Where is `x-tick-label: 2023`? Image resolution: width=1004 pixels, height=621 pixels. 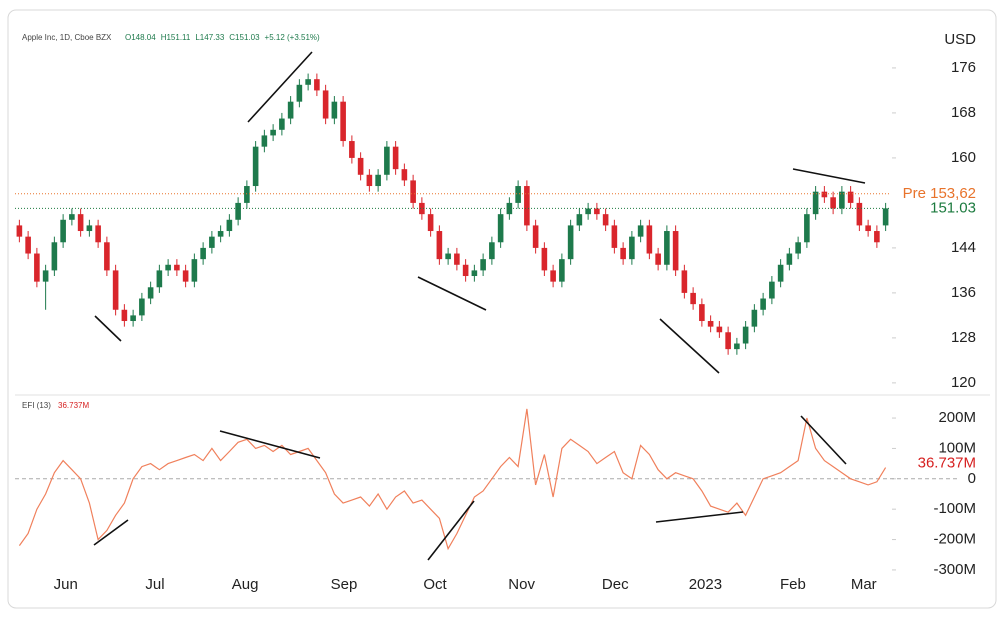
x-tick-label: 2023 is located at coordinates (705, 584).